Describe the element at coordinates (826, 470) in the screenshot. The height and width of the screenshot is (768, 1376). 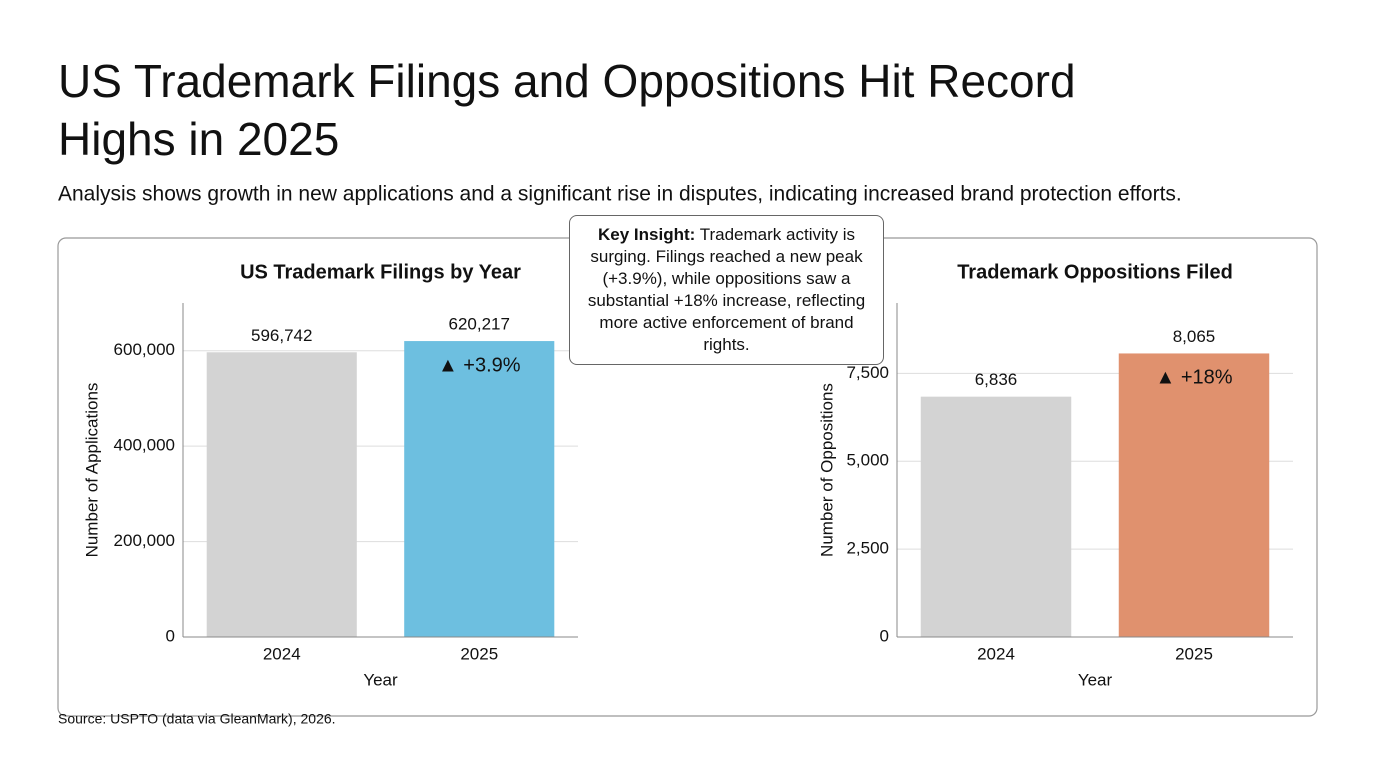
I see `y-axis-label: Number of Oppositions` at that location.